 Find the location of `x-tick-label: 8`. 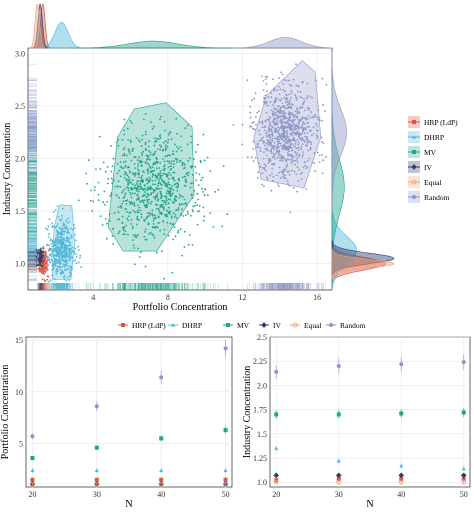

x-tick-label: 8 is located at coordinates (168, 297).